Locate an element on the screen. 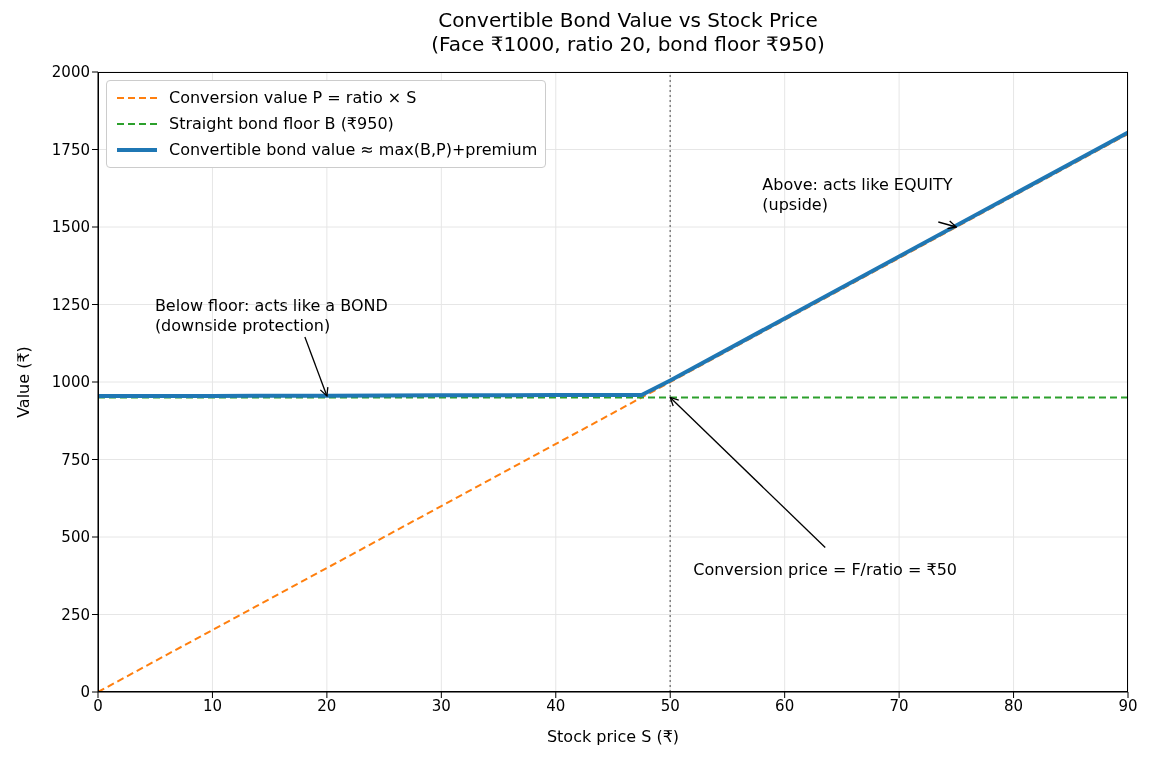 The image size is (1170, 780). legend-label: Conversion value P = ratio × S is located at coordinates (293, 98).